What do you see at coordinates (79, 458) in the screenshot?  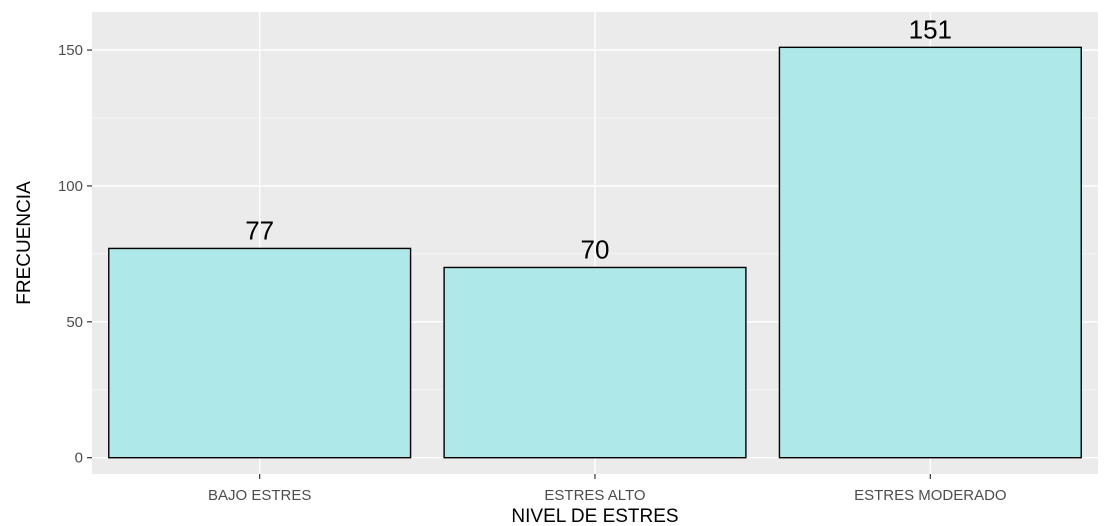 I see `y-tick-label: 0` at bounding box center [79, 458].